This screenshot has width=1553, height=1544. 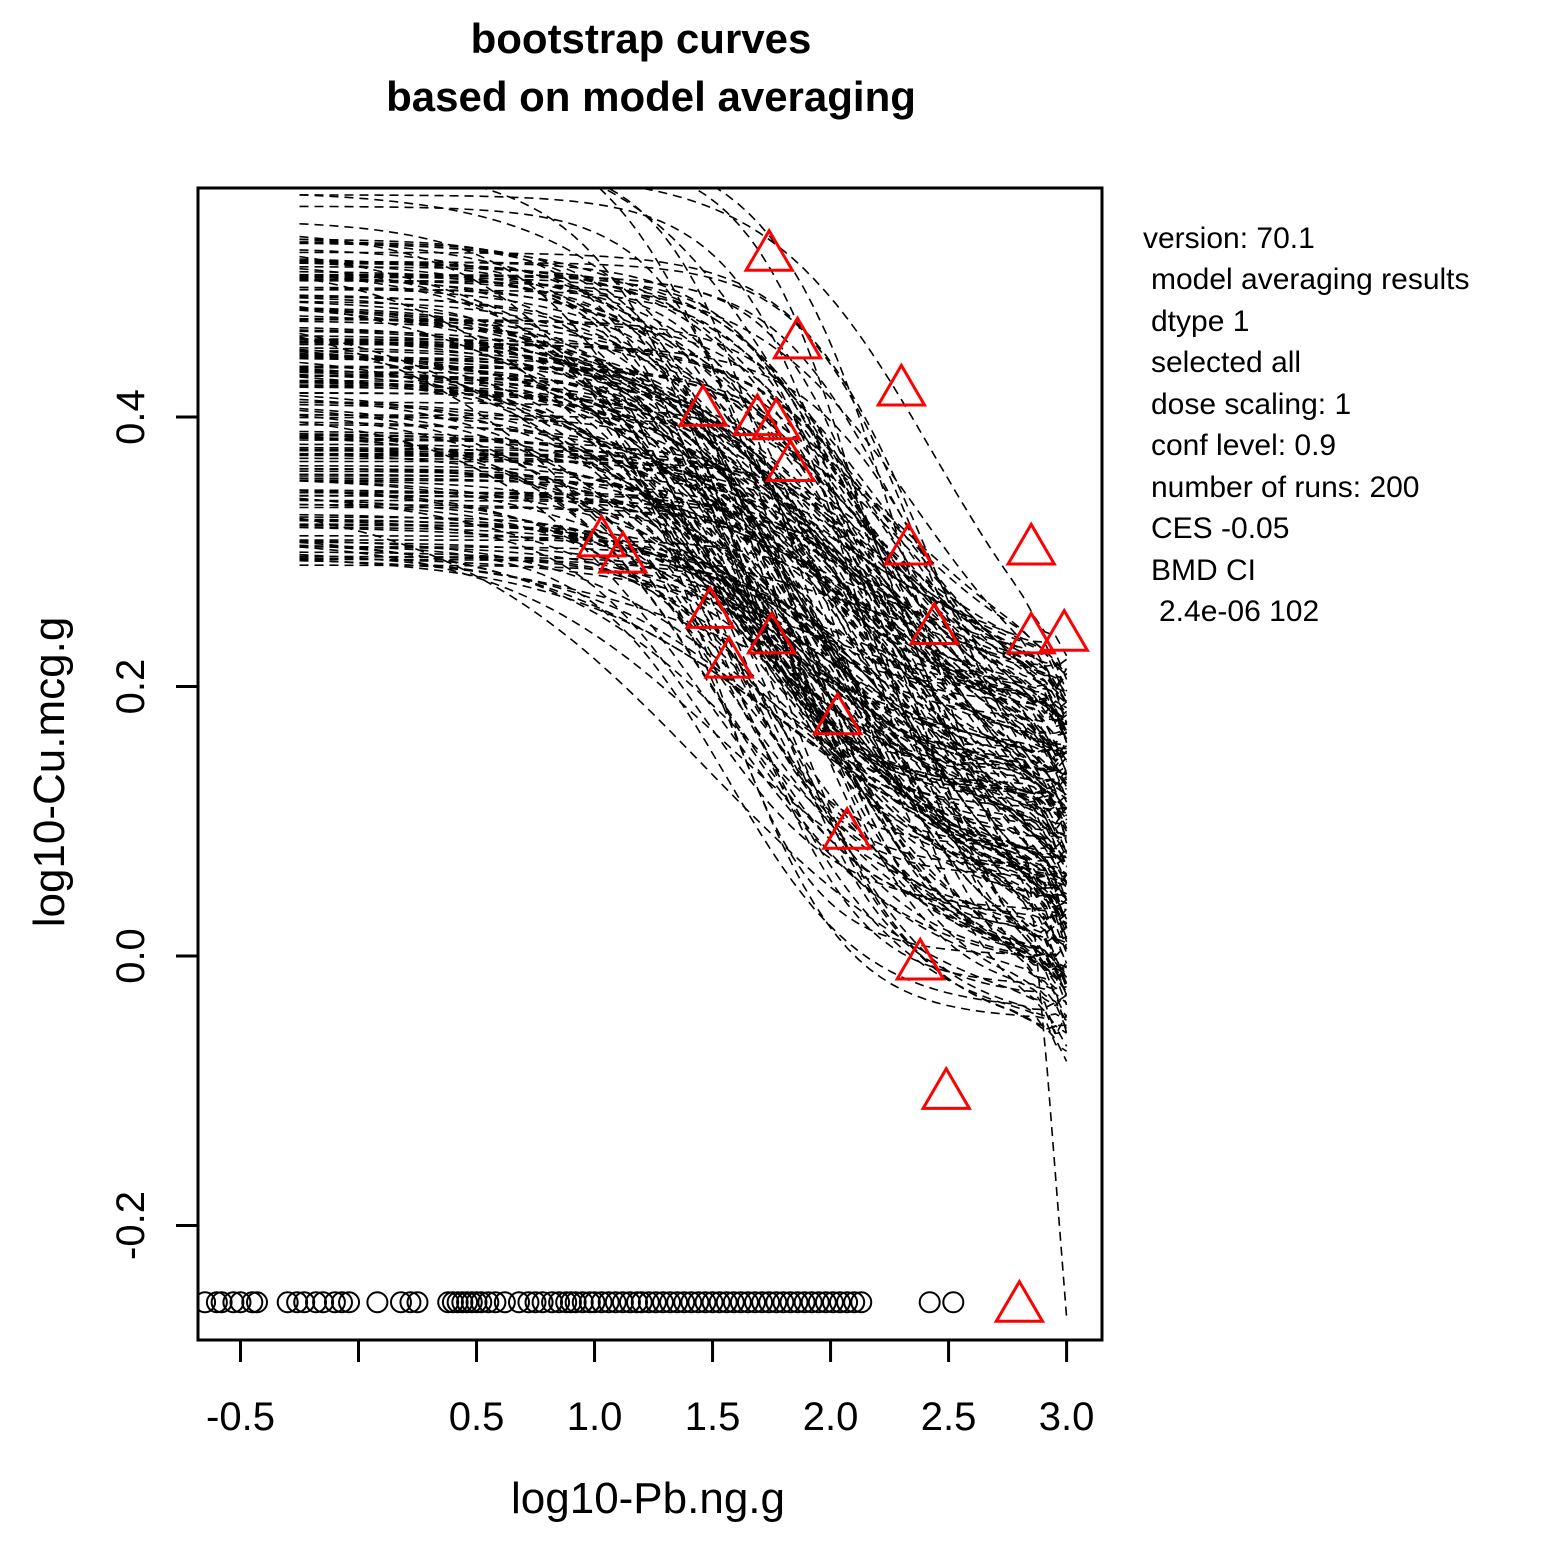 I want to click on x-tick-label: 0.5, so click(x=477, y=1417).